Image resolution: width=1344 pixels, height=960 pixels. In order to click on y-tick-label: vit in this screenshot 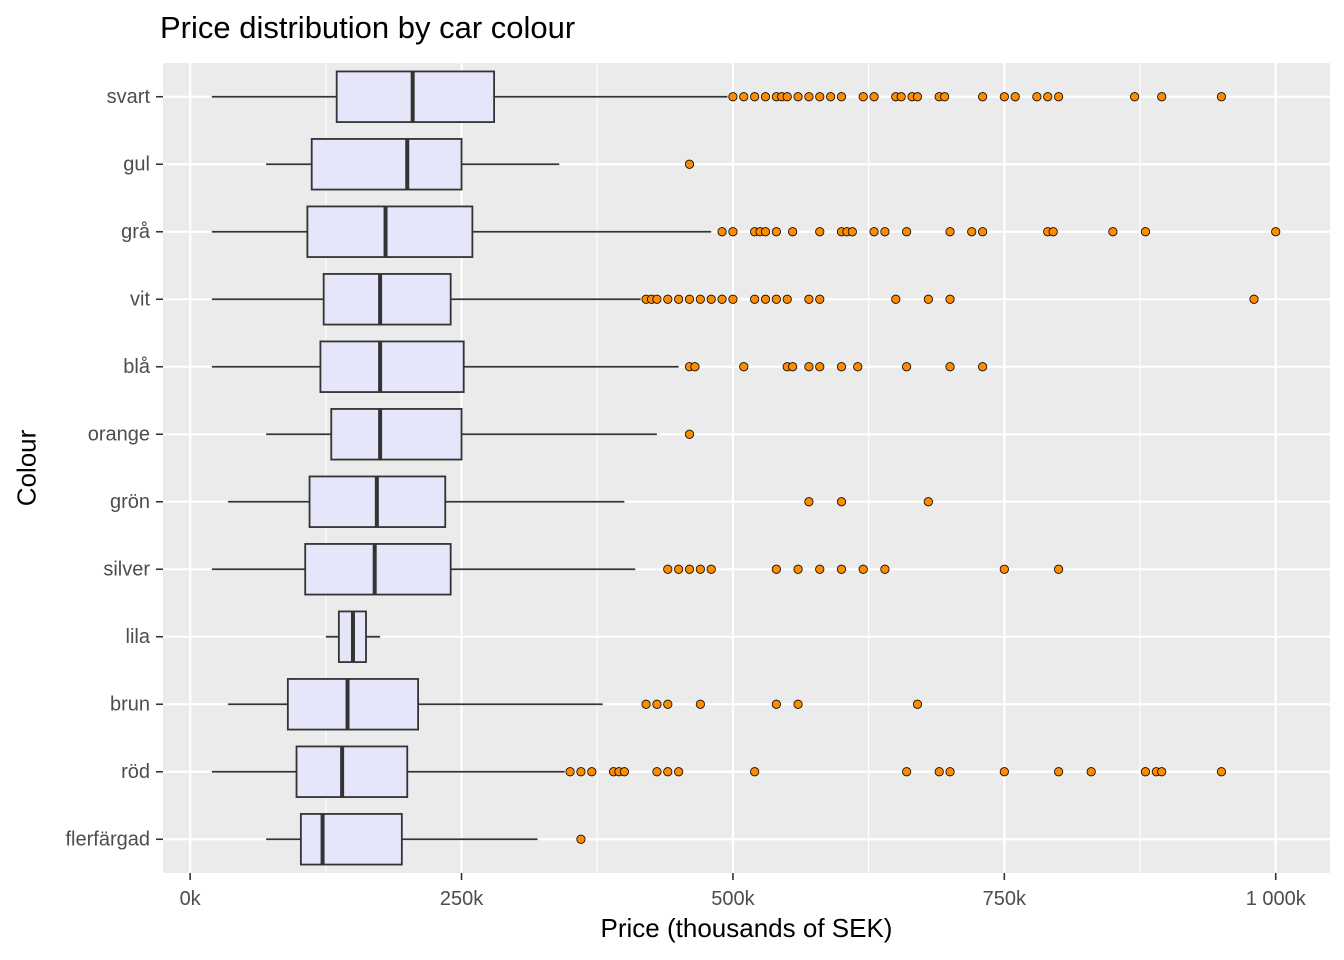, I will do `click(140, 299)`.